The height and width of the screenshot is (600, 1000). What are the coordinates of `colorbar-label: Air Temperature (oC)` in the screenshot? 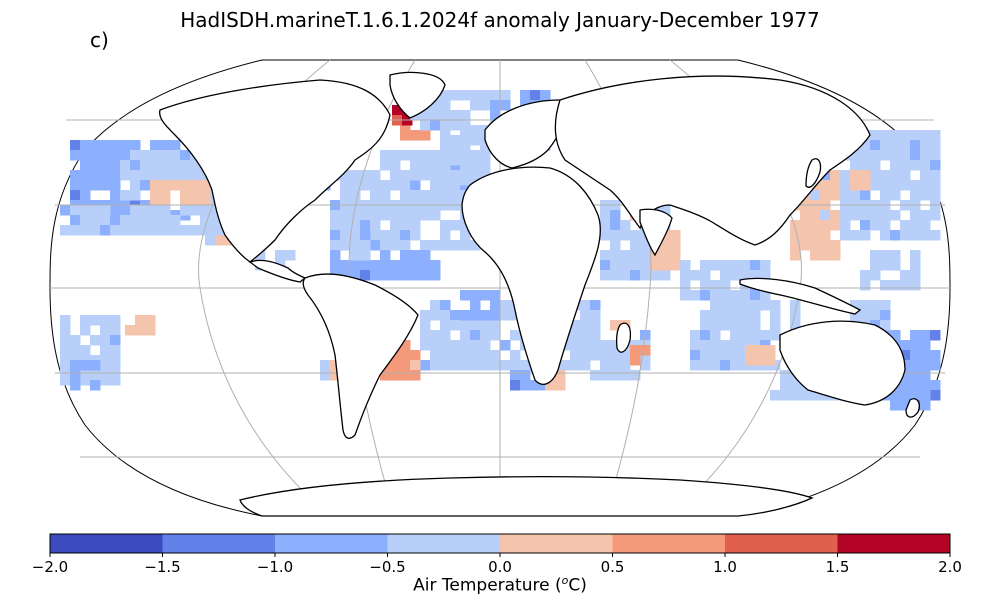 It's located at (500, 585).